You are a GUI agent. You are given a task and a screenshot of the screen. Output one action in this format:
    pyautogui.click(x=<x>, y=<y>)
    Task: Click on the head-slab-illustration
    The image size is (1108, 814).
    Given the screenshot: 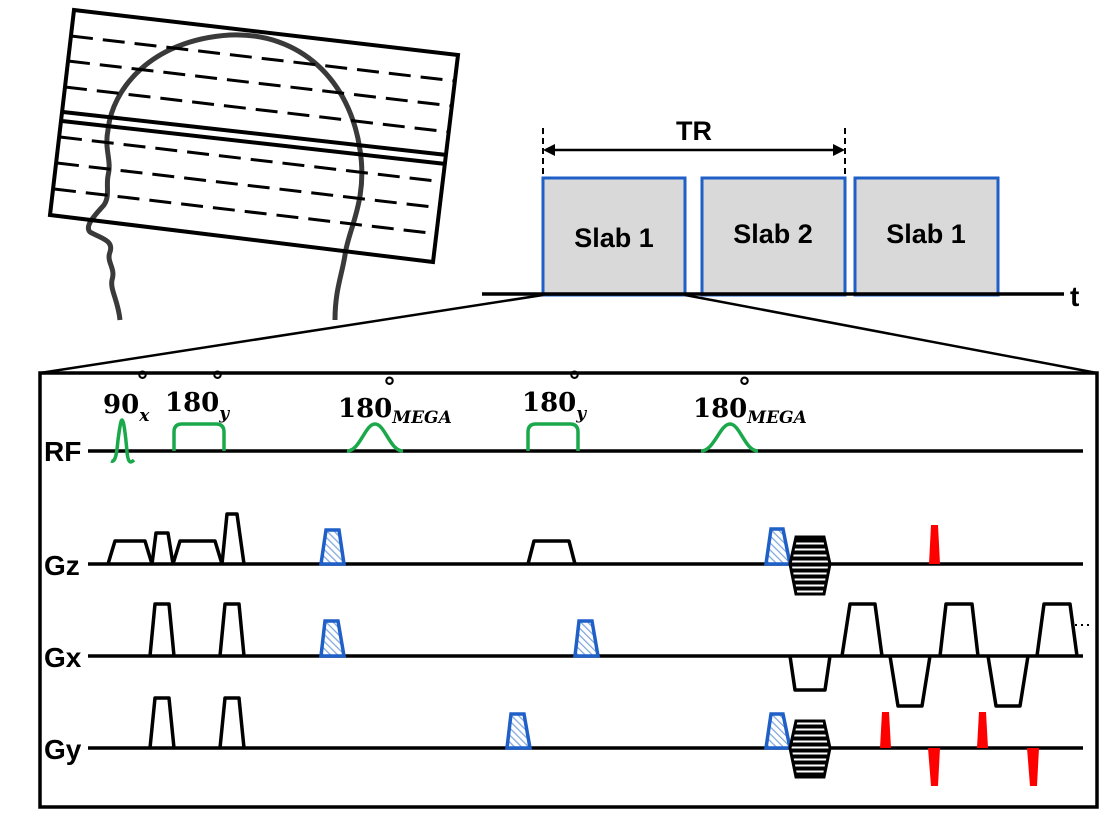 What is the action you would take?
    pyautogui.click(x=254, y=164)
    